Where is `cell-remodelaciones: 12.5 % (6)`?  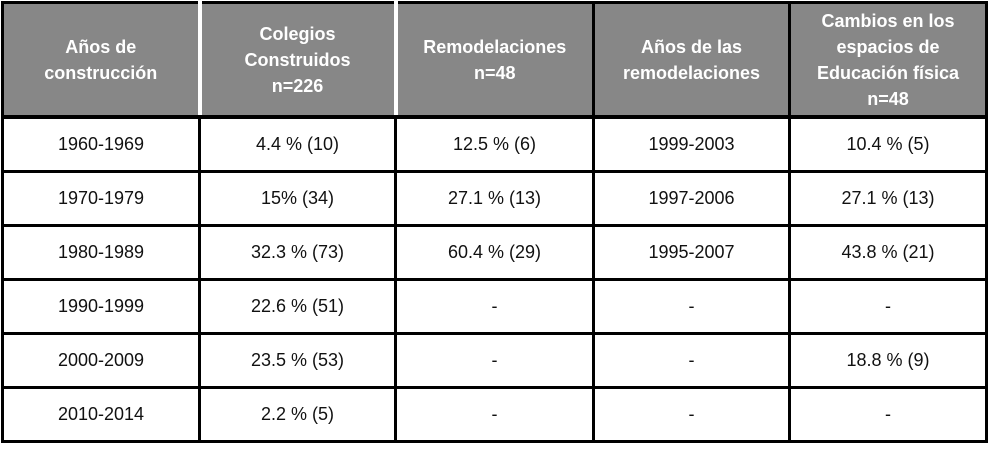
cell-remodelaciones: 12.5 % (6) is located at coordinates (494, 144).